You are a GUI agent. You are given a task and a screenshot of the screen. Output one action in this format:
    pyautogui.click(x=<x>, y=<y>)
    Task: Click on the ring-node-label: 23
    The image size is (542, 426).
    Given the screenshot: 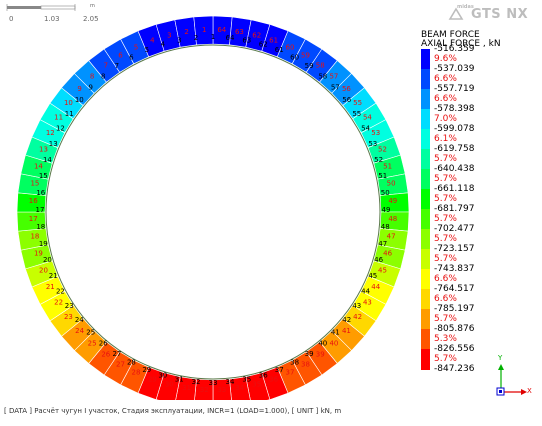 What is the action you would take?
    pyautogui.click(x=69, y=306)
    